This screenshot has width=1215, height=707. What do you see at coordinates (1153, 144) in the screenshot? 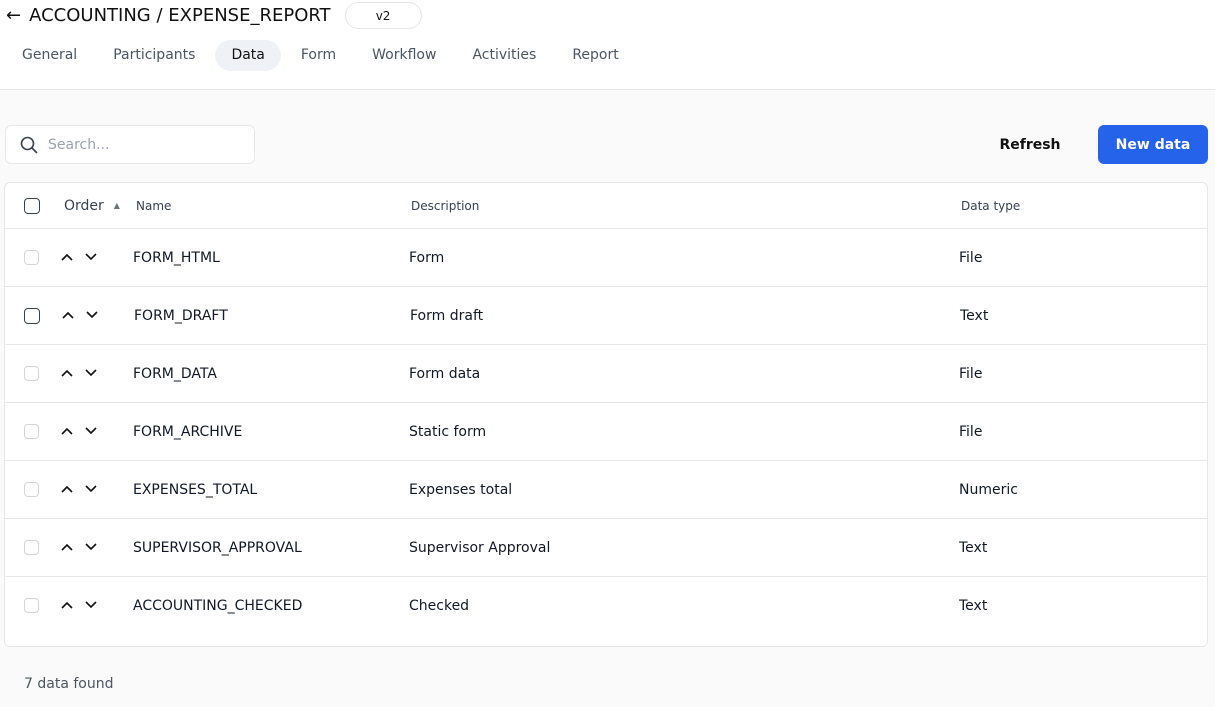
I see `new-data-button: New data` at bounding box center [1153, 144].